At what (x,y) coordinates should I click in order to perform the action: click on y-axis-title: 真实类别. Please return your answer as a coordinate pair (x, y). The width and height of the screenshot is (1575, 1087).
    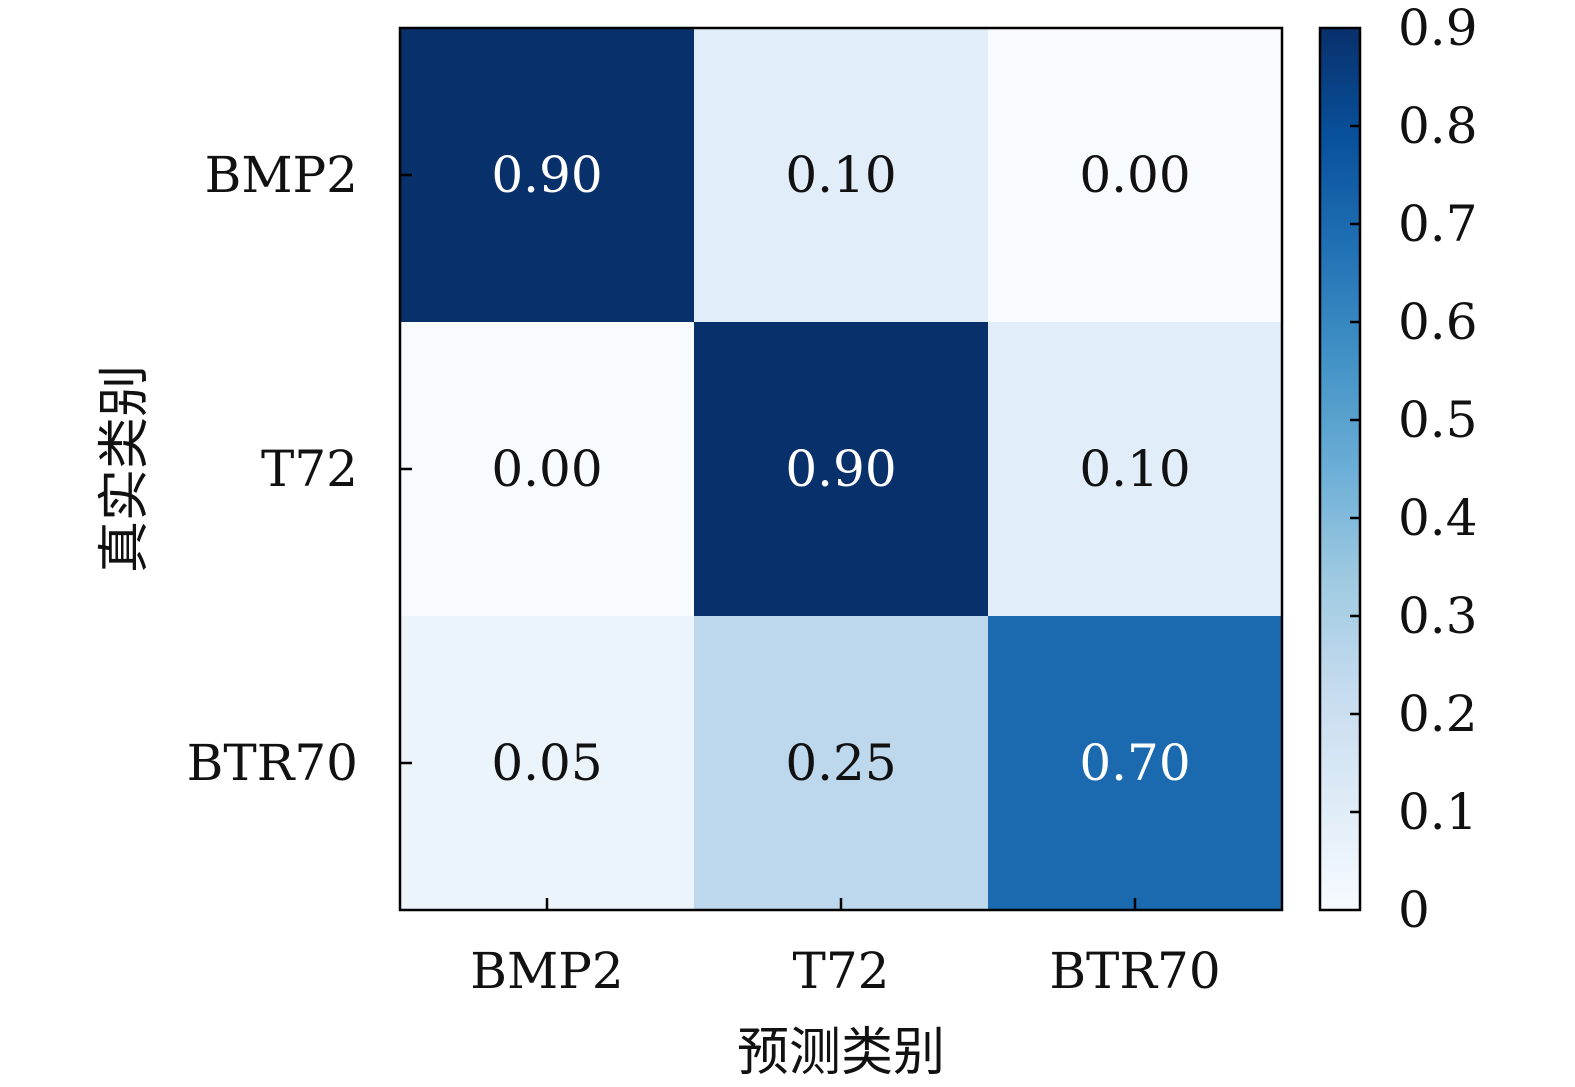
    Looking at the image, I should click on (125, 469).